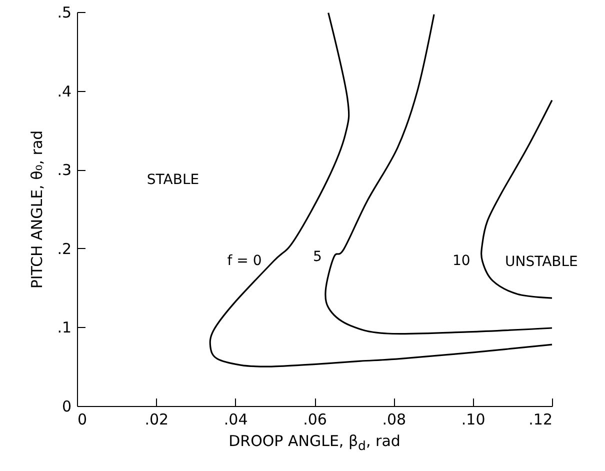  Describe the element at coordinates (244, 261) in the screenshot. I see `series-label: f = 0` at that location.